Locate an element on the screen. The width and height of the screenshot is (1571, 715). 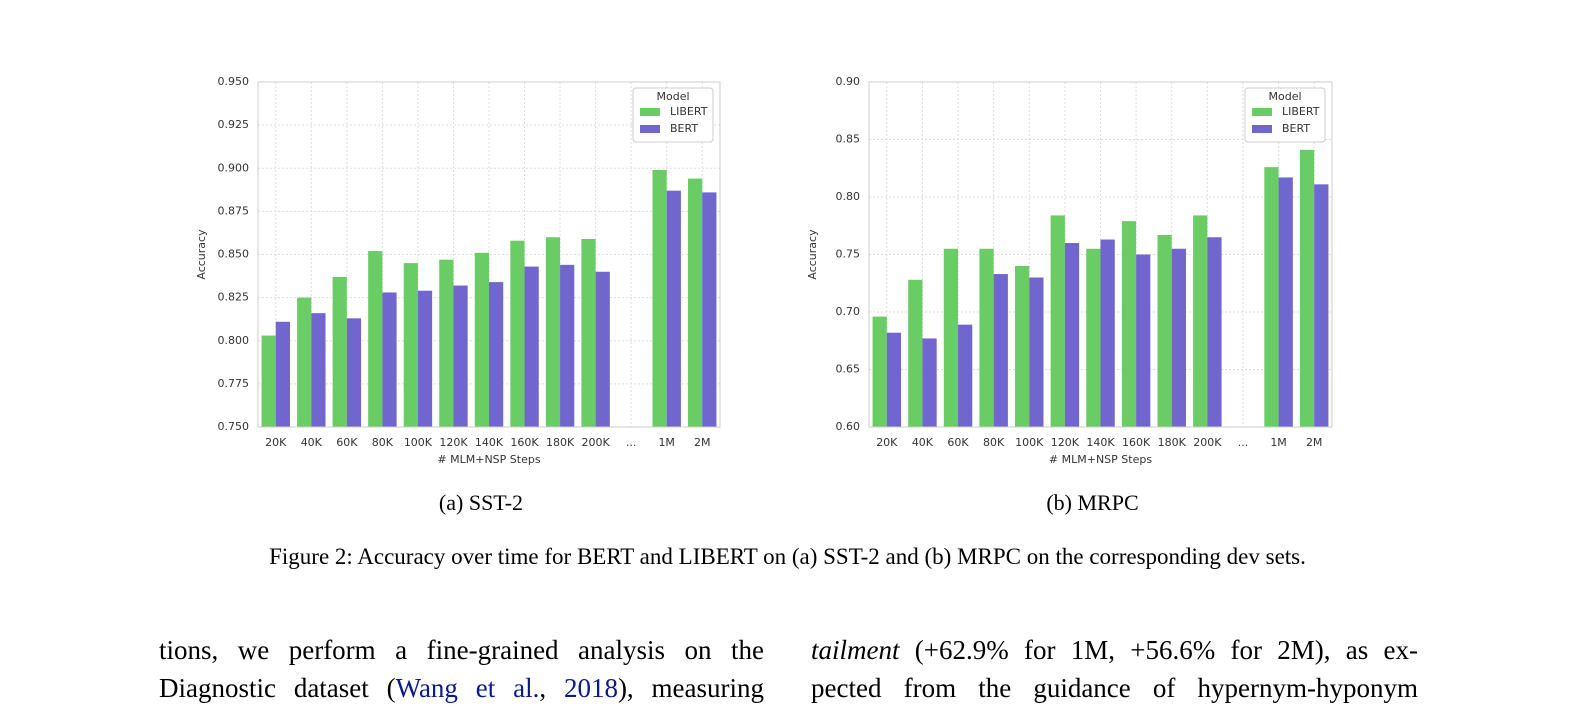
y-tick-label: 0.75 is located at coordinates (848, 254).